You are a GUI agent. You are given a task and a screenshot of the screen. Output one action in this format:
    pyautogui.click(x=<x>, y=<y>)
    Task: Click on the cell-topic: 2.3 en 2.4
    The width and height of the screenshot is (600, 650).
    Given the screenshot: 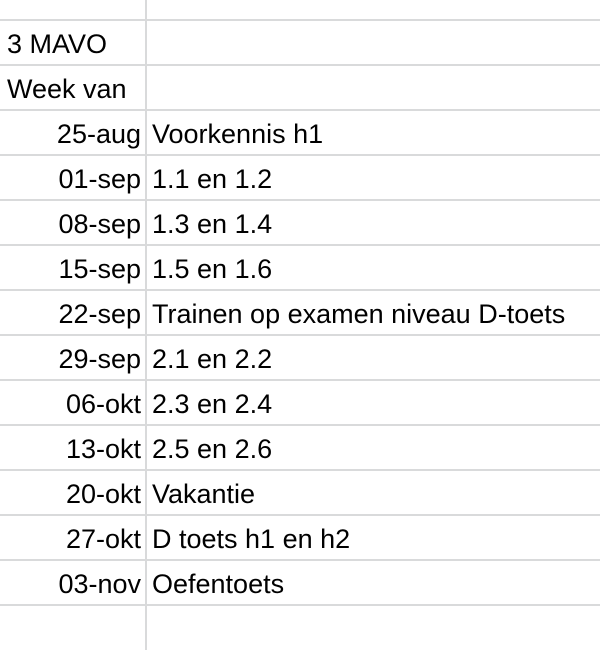 What is the action you would take?
    pyautogui.click(x=212, y=404)
    